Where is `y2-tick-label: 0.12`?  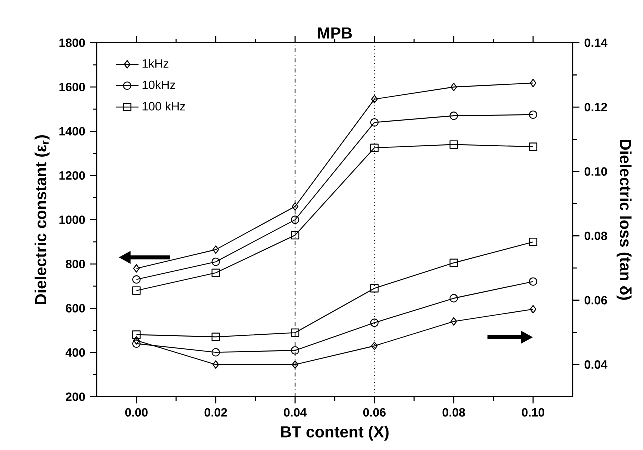
y2-tick-label: 0.12 is located at coordinates (596, 107).